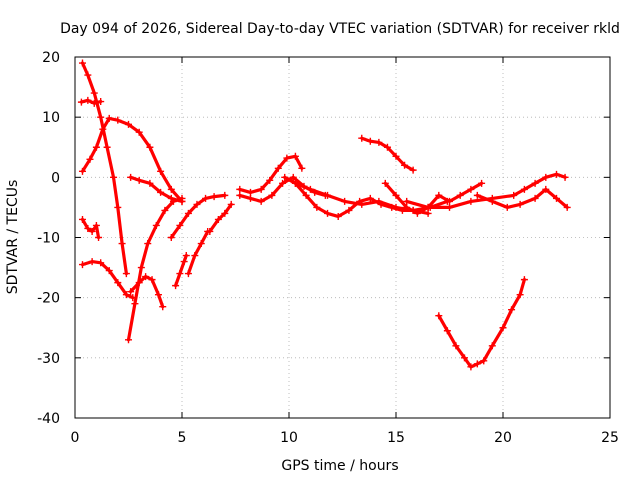 The image size is (640, 480). Describe the element at coordinates (339, 466) in the screenshot. I see `x-axis-label: GPS time / hours` at that location.